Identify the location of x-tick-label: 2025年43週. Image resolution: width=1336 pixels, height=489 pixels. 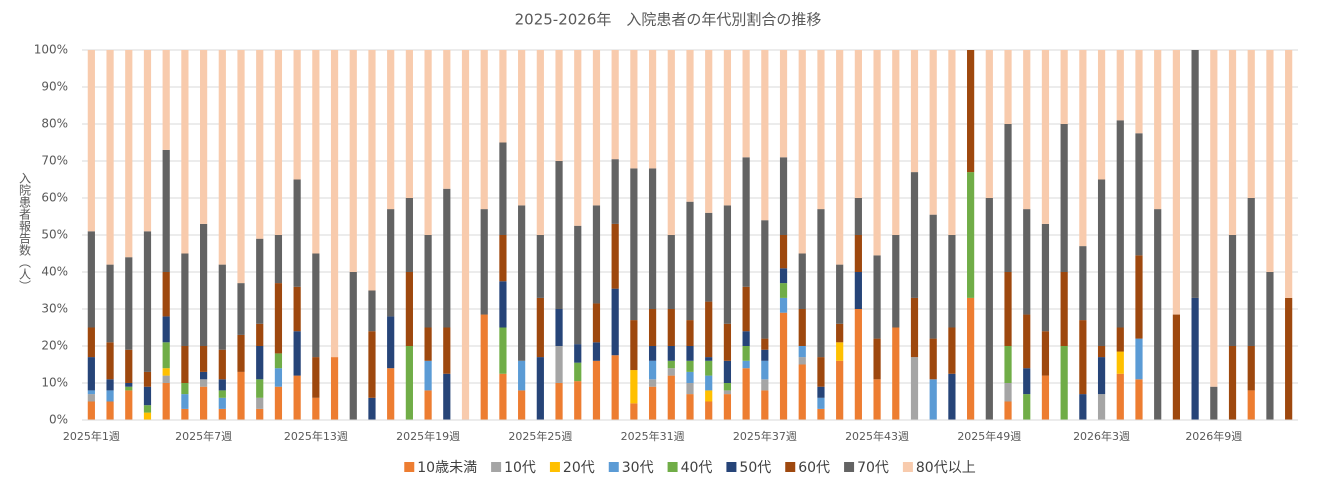
(877, 436).